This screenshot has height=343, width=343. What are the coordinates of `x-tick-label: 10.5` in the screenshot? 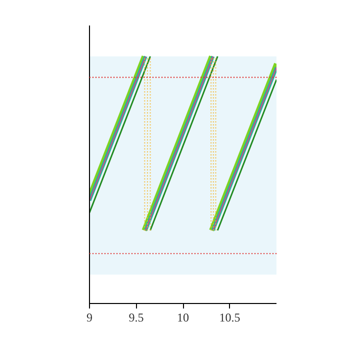 It's located at (229, 317).